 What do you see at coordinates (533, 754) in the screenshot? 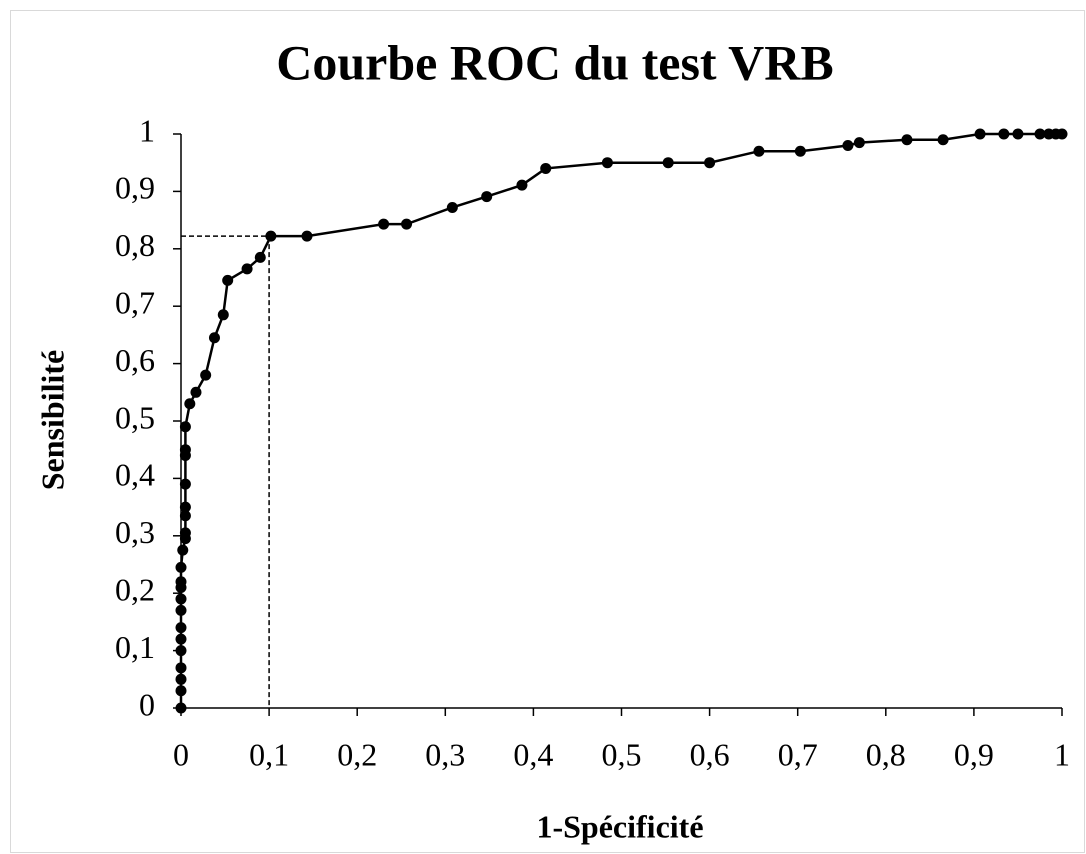
I see `x-tick-label: 0,4` at bounding box center [533, 754].